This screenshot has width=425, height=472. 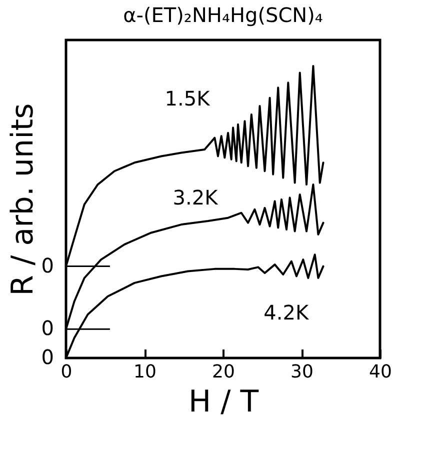 What do you see at coordinates (145, 372) in the screenshot?
I see `x-tick-label: 10` at bounding box center [145, 372].